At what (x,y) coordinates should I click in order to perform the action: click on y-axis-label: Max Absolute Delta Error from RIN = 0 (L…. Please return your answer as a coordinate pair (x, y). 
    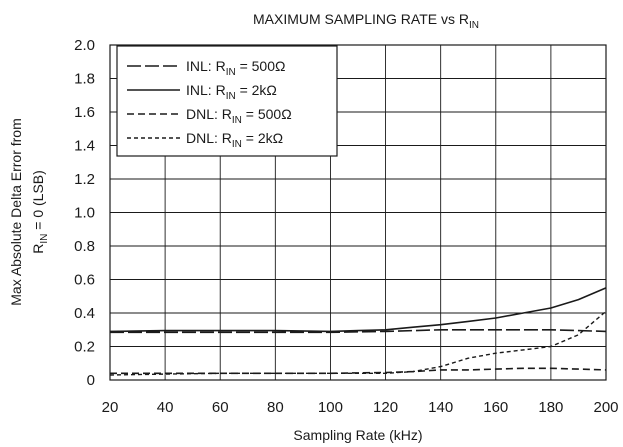
    Looking at the image, I should click on (29, 212).